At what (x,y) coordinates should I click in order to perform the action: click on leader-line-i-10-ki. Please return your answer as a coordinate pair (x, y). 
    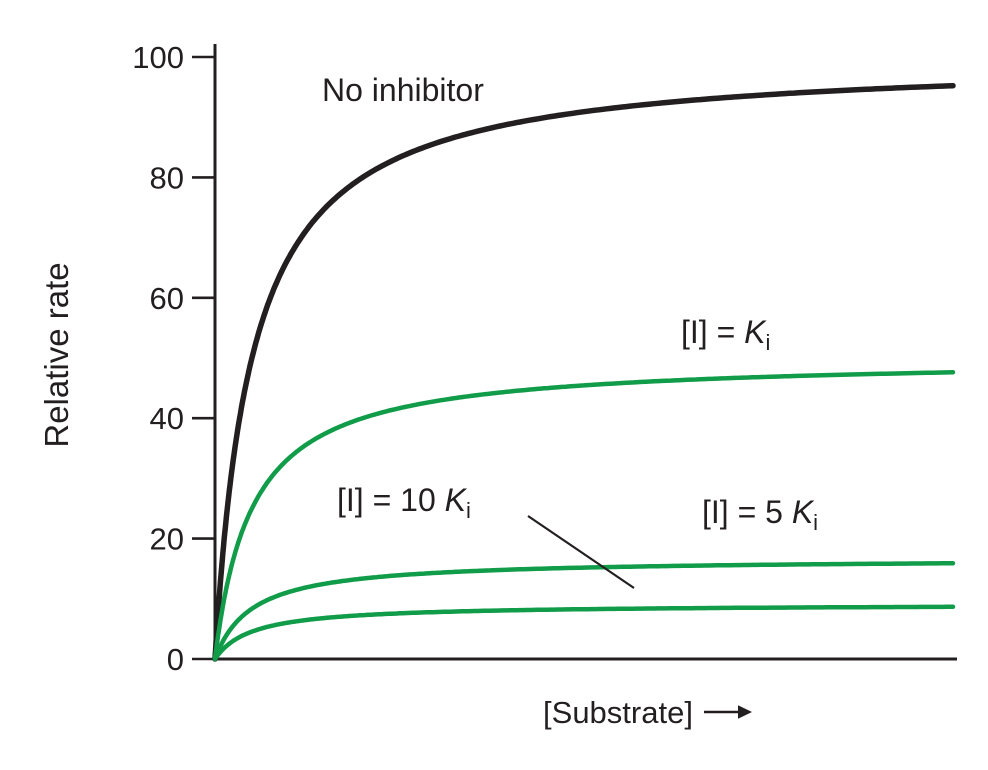
    Looking at the image, I should click on (581, 552).